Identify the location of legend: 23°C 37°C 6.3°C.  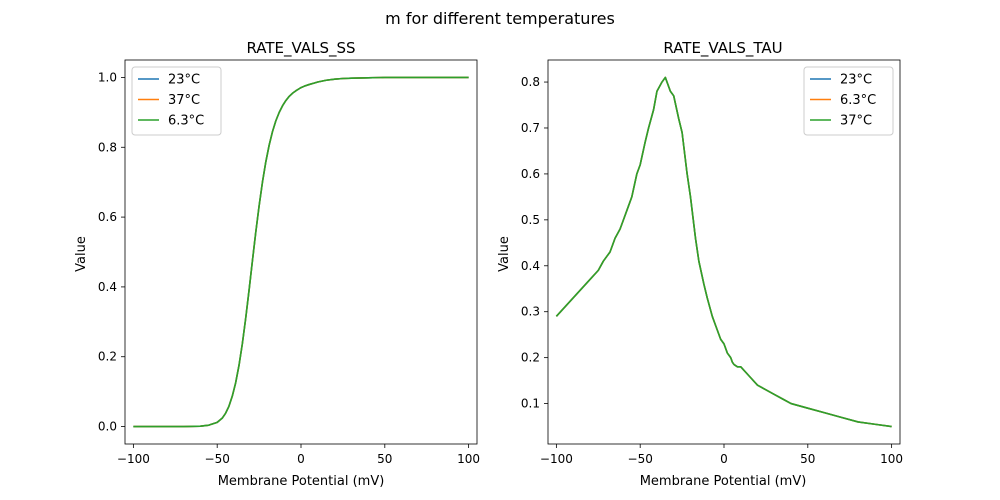
(176, 101).